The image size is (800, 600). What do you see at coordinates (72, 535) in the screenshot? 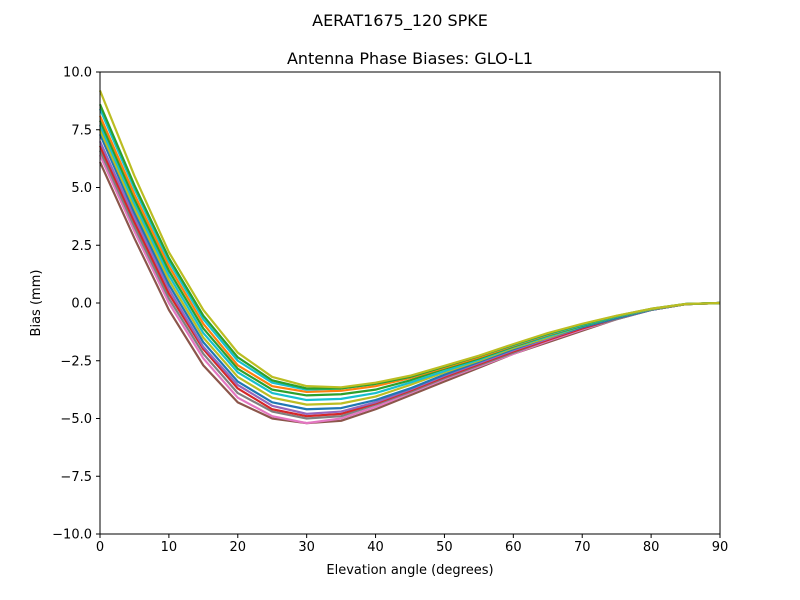
I see `y-tick-label: −10.0` at bounding box center [72, 535].